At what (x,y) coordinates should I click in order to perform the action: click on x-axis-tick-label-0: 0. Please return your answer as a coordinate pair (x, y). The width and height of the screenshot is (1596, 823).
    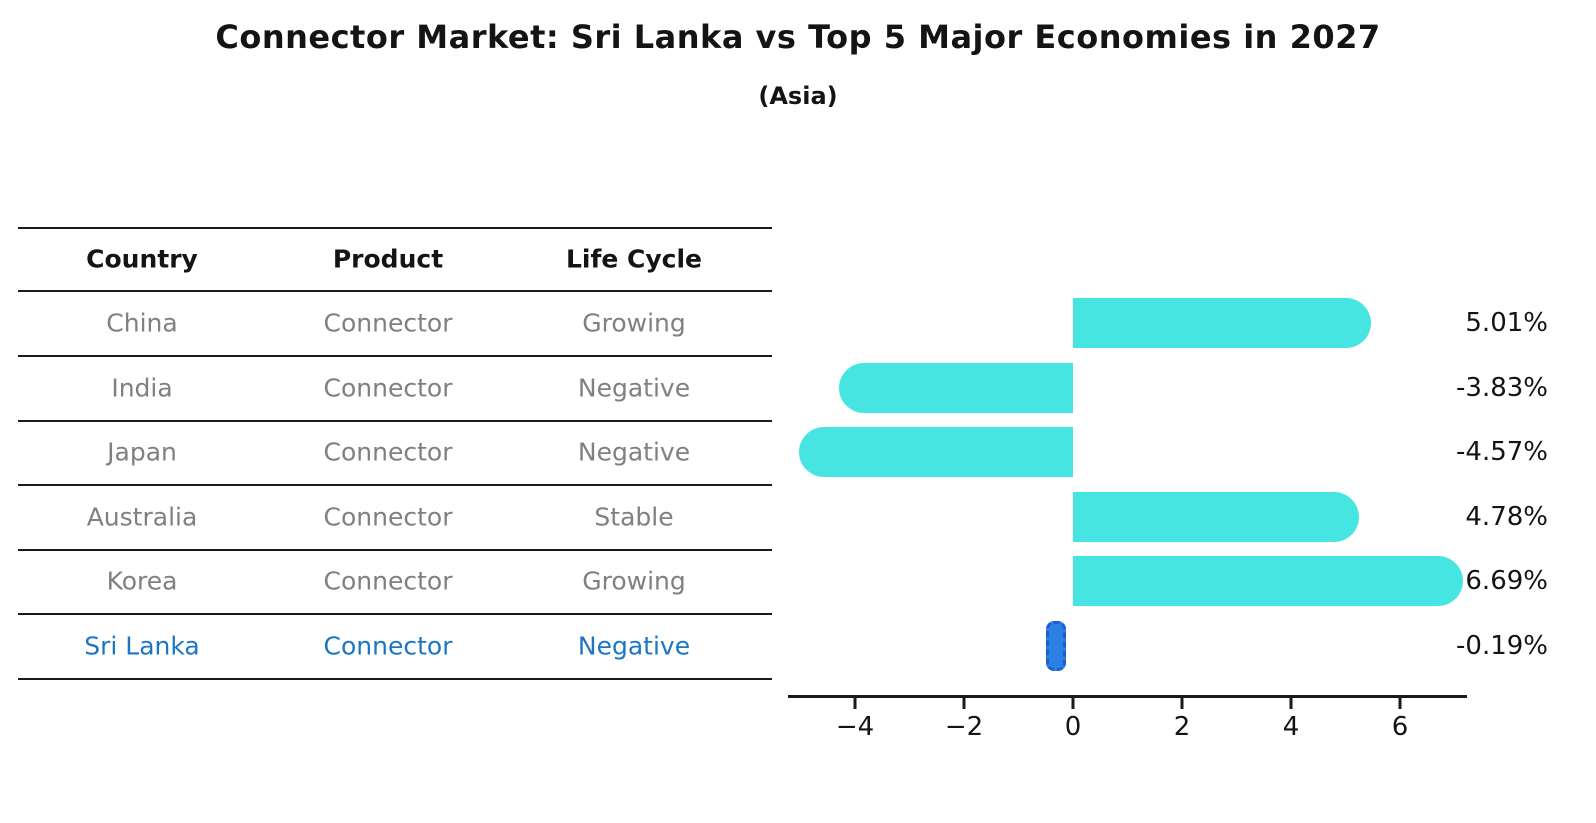
    Looking at the image, I should click on (1073, 727).